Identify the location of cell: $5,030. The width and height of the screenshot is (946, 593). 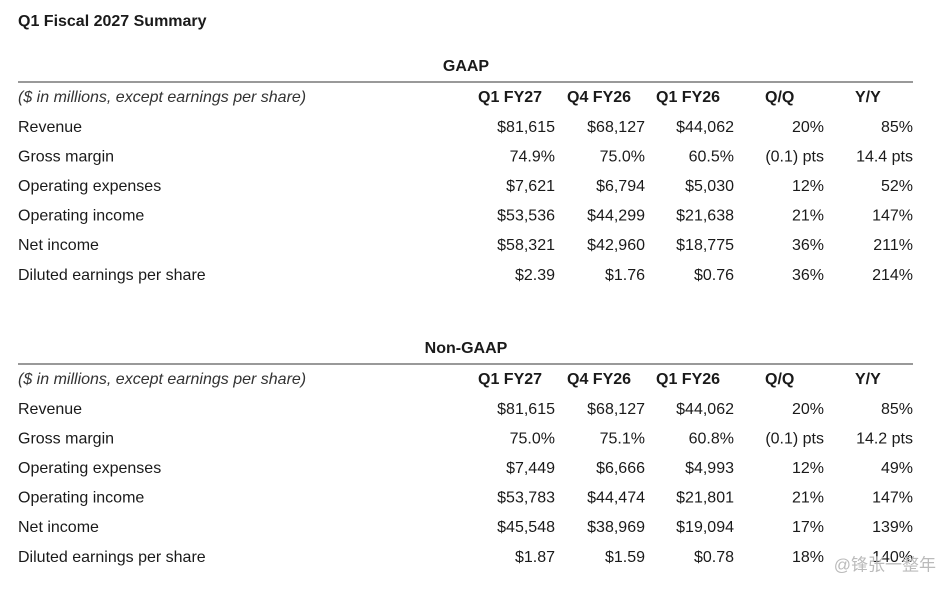
(709, 186).